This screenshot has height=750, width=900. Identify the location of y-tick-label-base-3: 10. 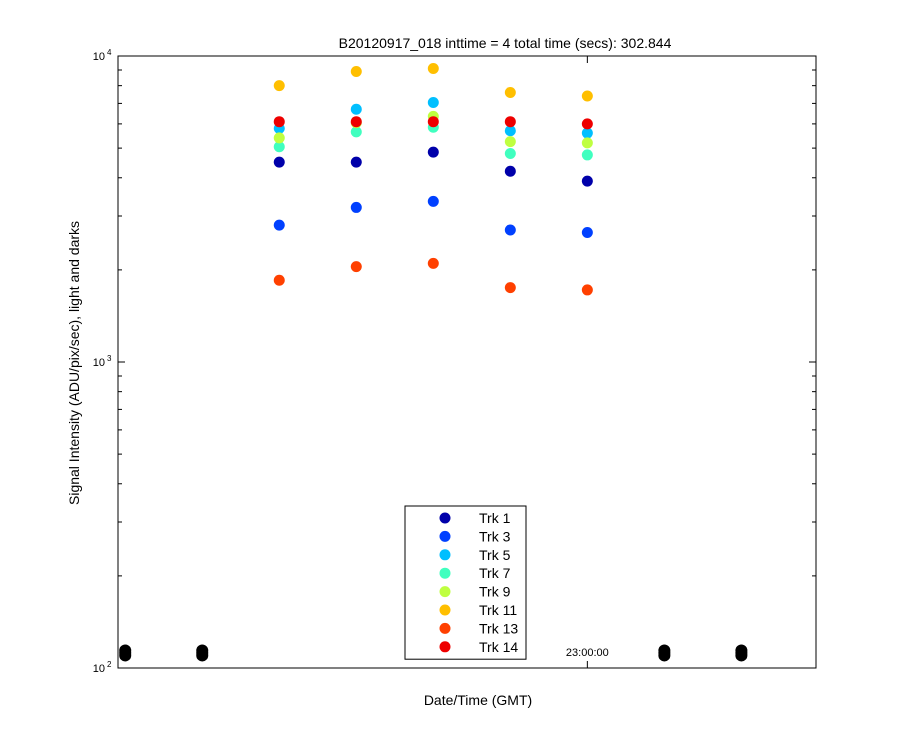
(99, 57).